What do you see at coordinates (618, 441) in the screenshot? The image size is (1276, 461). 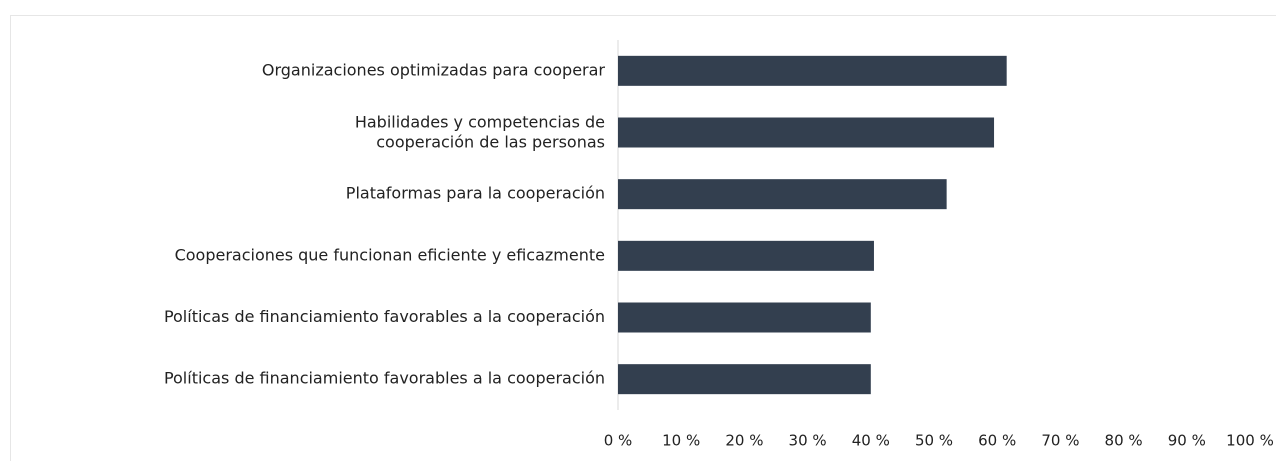 I see `x-tick-label: 0 %` at bounding box center [618, 441].